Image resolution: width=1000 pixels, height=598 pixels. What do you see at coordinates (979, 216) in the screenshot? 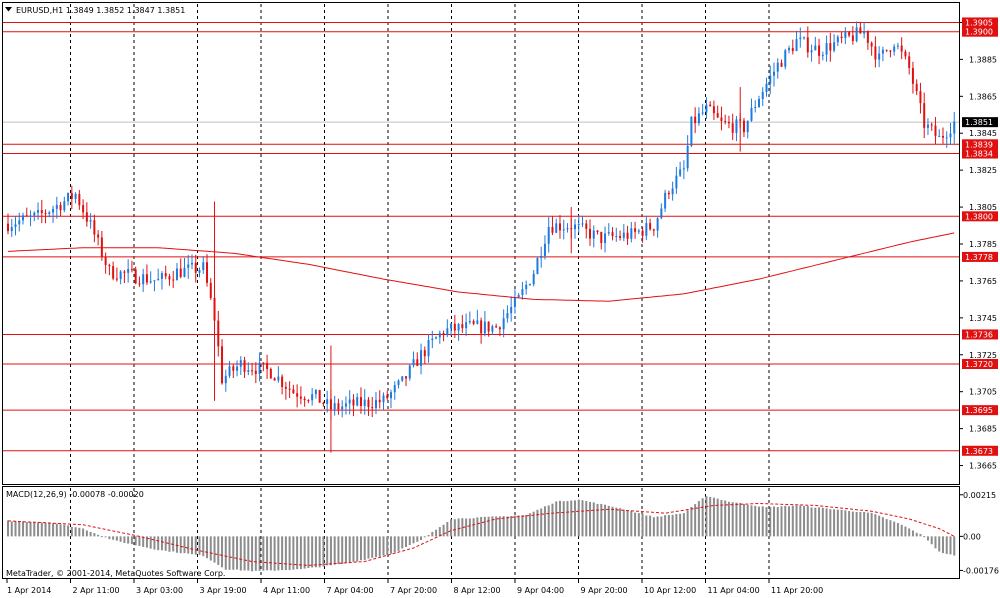
I see `price-level-label: 1.3800` at bounding box center [979, 216].